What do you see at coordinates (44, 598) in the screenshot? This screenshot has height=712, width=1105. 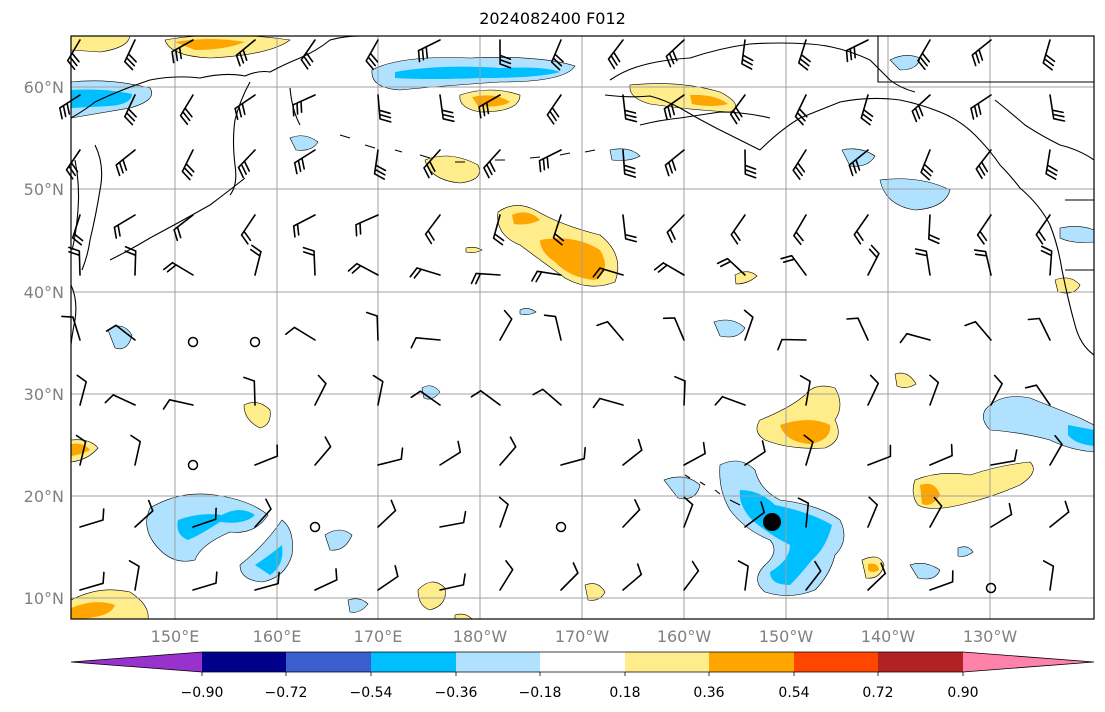 I see `lat-label: 10°N` at bounding box center [44, 598].